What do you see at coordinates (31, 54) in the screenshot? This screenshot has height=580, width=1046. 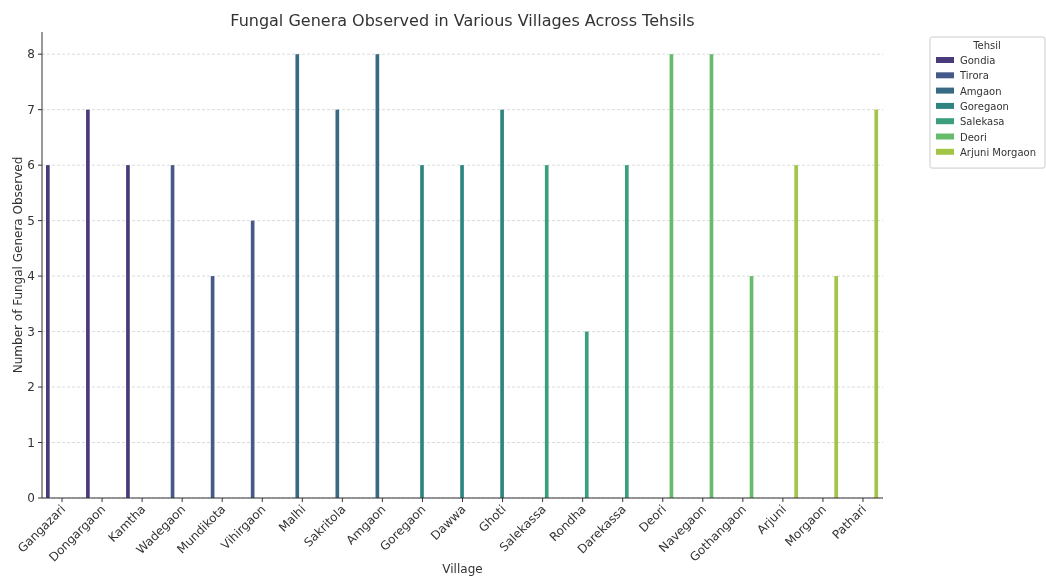 I see `y-tick-label: 8` at bounding box center [31, 54].